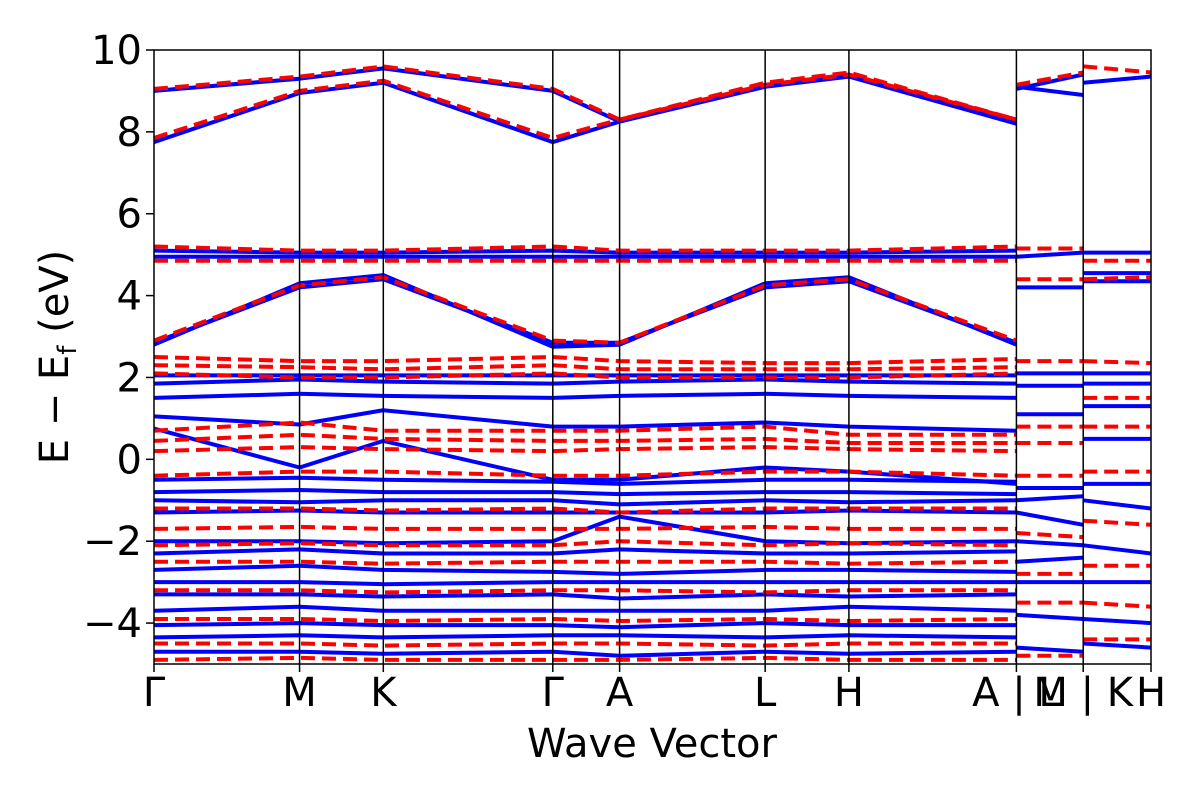  What do you see at coordinates (129, 378) in the screenshot?
I see `y-tick-label: 2` at bounding box center [129, 378].